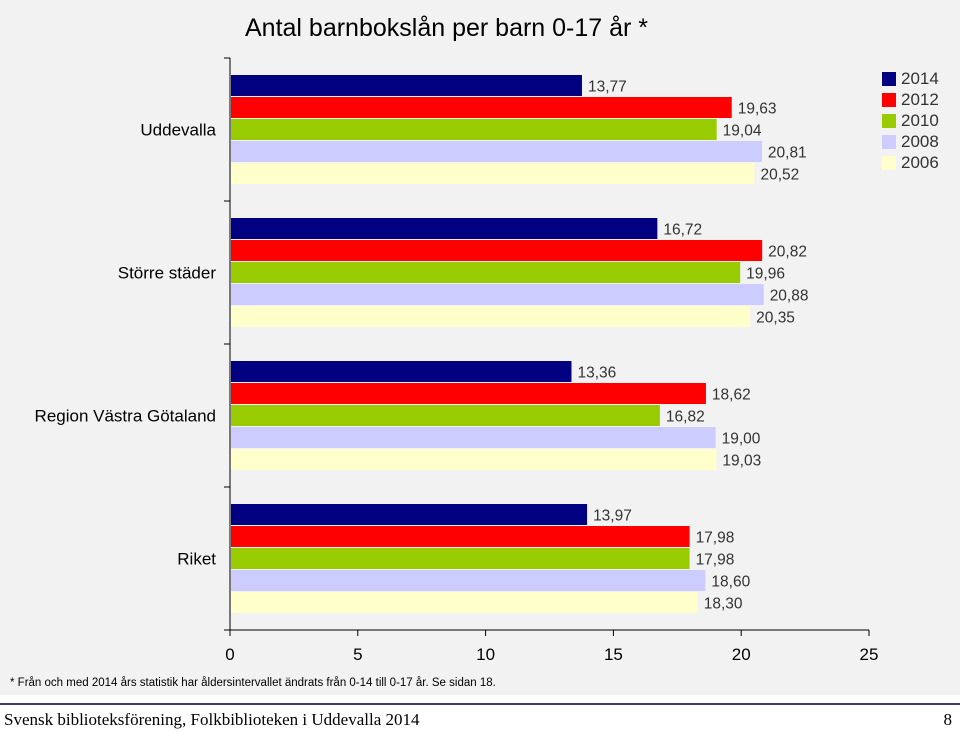 The width and height of the screenshot is (960, 732). Describe the element at coordinates (920, 99) in the screenshot. I see `legend-label: 2012` at that location.